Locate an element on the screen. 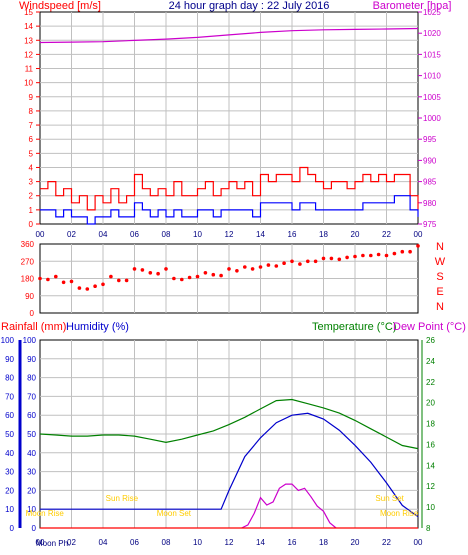 This screenshot has width=468, height=555. y-tick-label-humidity: 90 is located at coordinates (31, 359).